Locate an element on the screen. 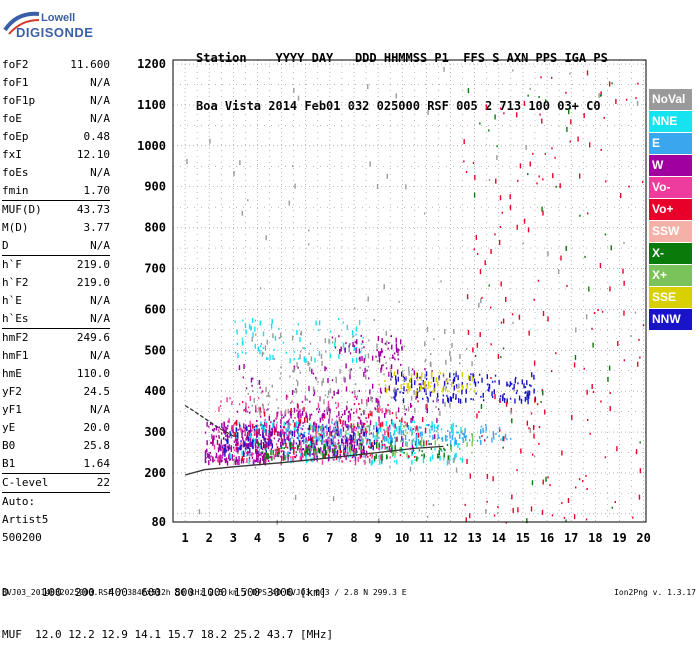  x-tick-label: 15 is located at coordinates (523, 538).